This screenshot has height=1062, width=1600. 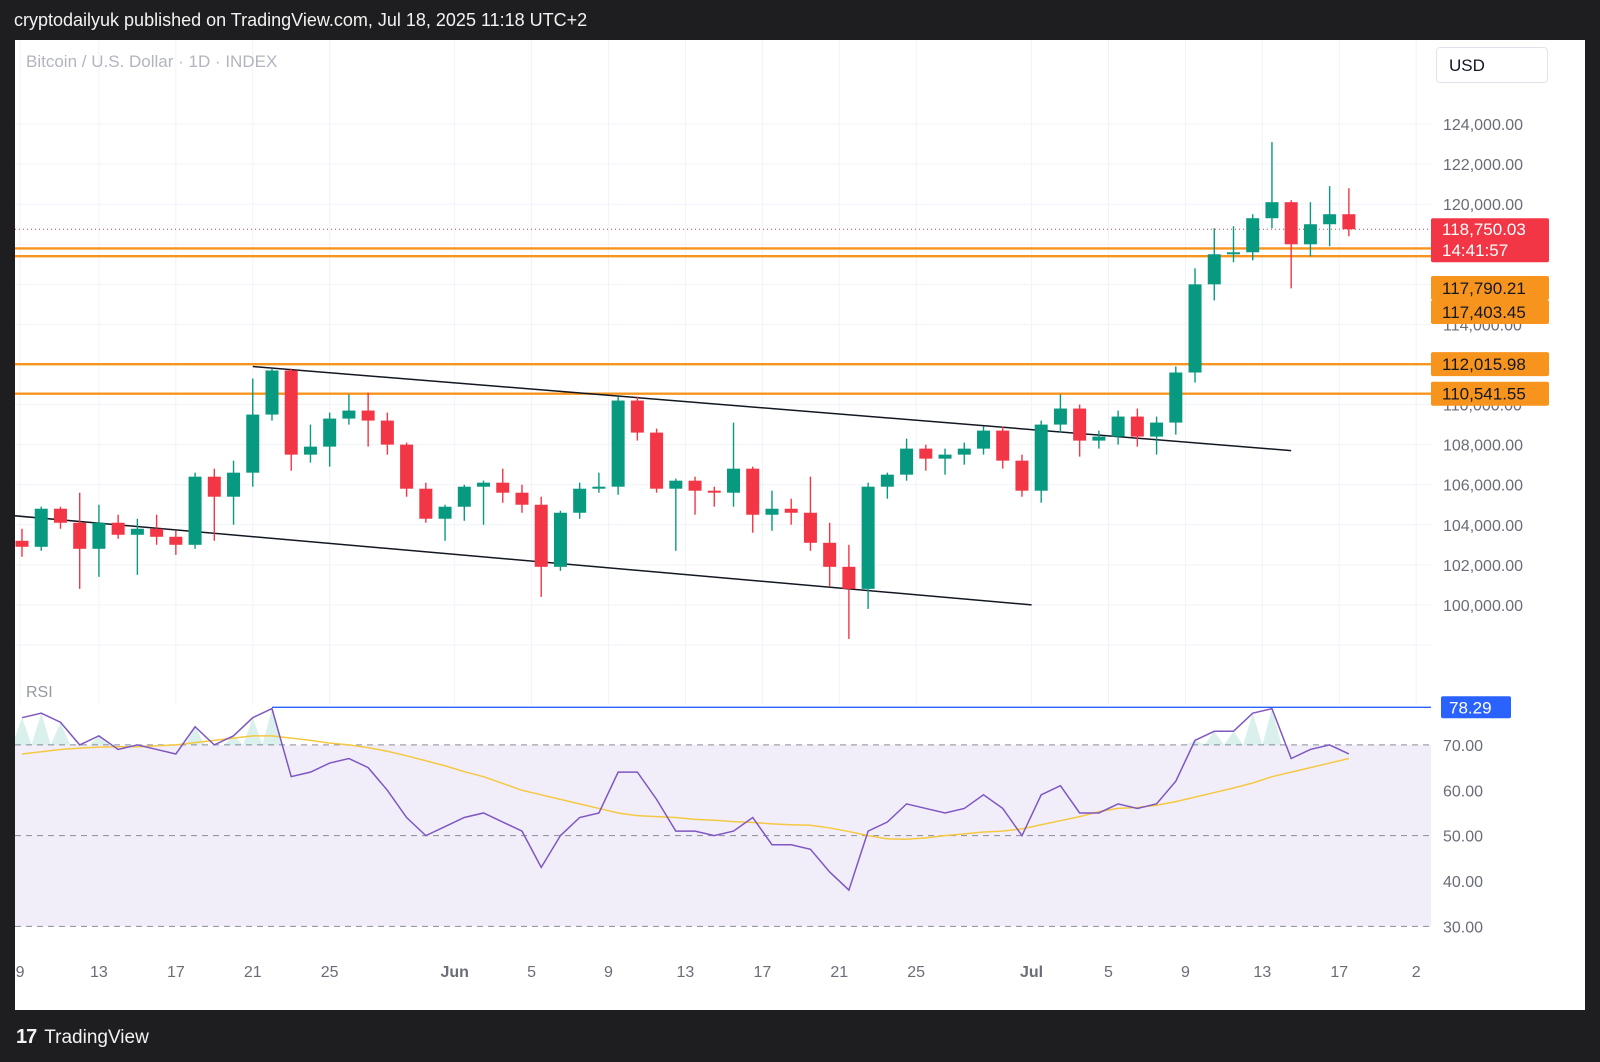 What do you see at coordinates (1476, 707) in the screenshot?
I see `rsi-max-badge` at bounding box center [1476, 707].